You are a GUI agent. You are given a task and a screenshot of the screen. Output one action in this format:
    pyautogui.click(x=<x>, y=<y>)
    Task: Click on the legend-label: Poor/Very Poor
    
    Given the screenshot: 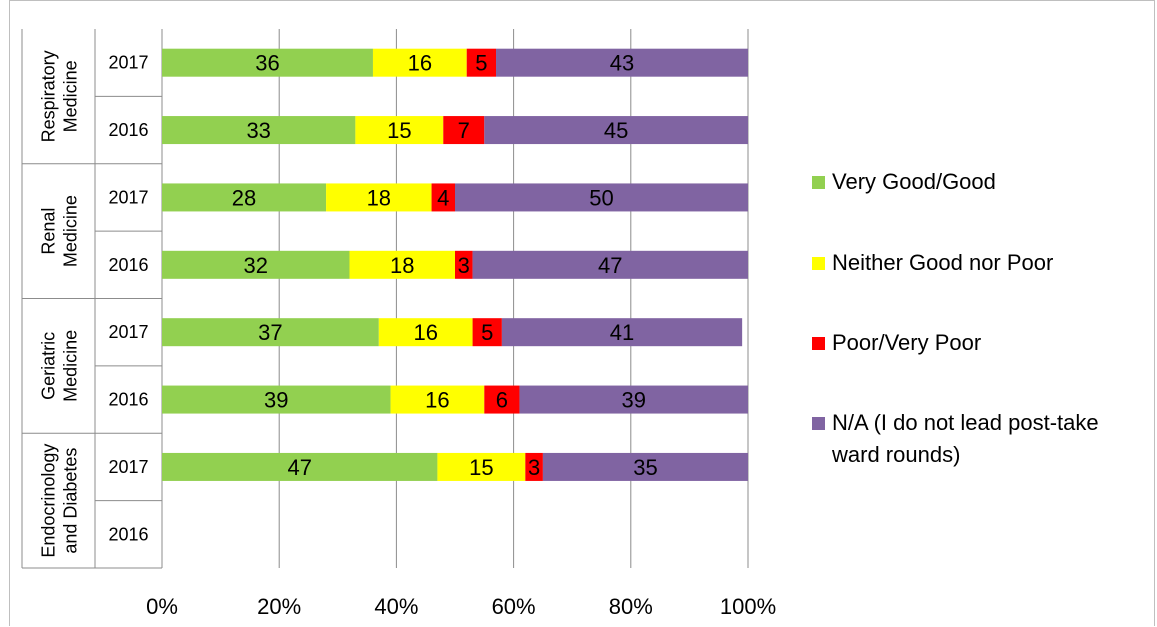 What is the action you would take?
    pyautogui.click(x=906, y=342)
    